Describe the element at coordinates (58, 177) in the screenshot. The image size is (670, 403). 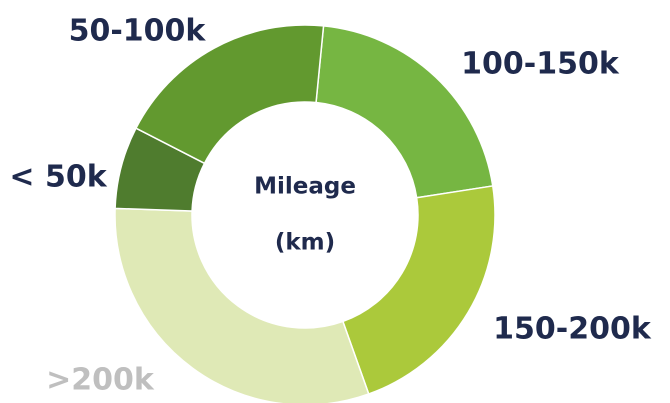
I see `segment-label: < 50k` at that location.